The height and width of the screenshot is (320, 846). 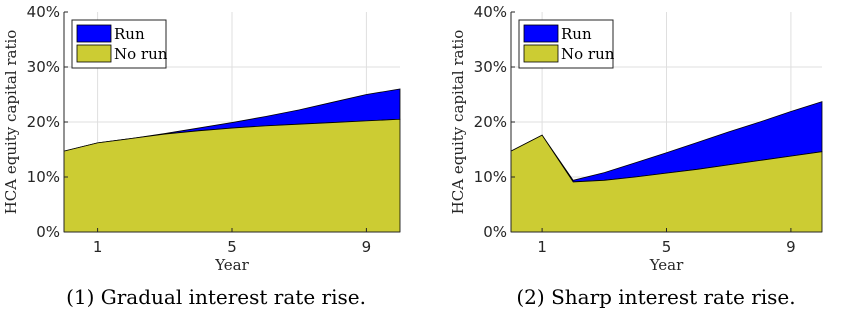 I want to click on figure-caption: (1) Gradual interest rate rise., so click(x=216, y=297).